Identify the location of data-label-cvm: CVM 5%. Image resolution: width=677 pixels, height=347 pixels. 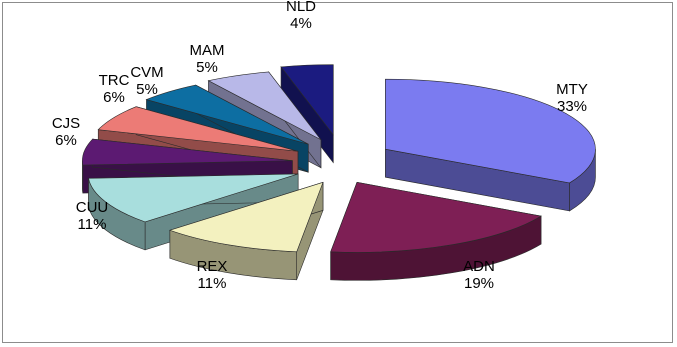
(146, 81).